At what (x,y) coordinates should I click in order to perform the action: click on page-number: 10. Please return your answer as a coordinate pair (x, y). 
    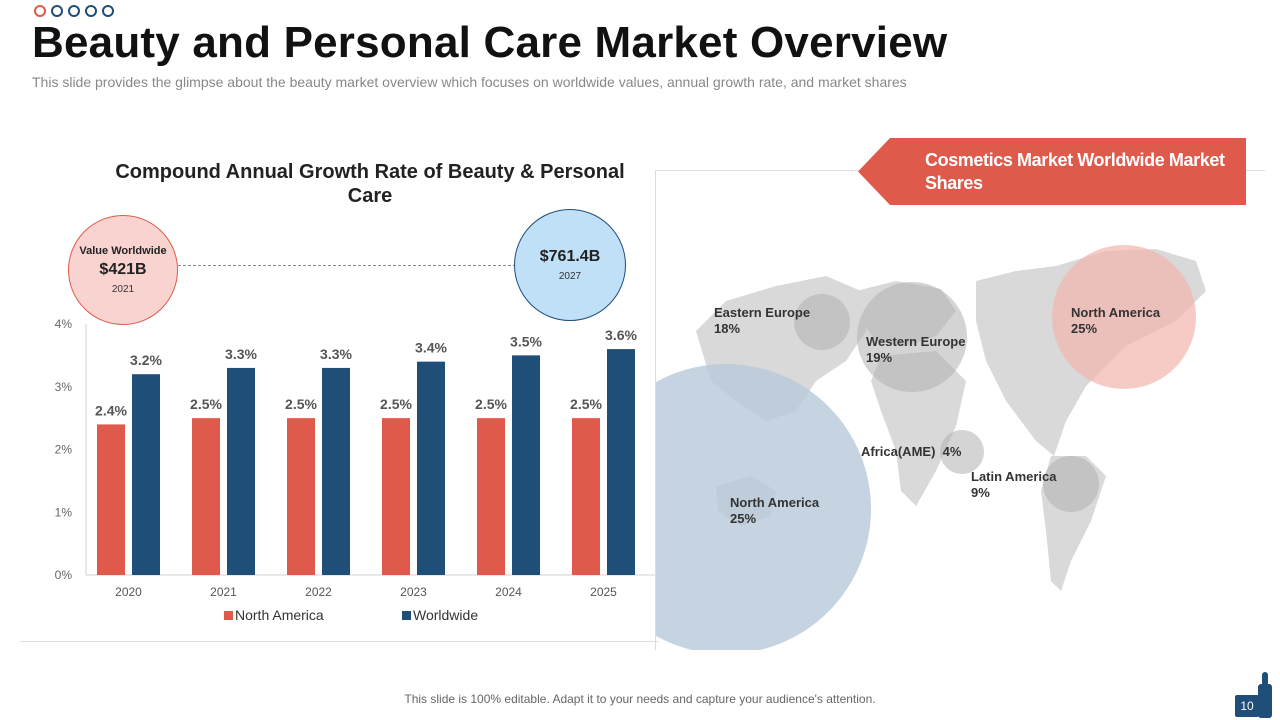
    Looking at the image, I should click on (1247, 706).